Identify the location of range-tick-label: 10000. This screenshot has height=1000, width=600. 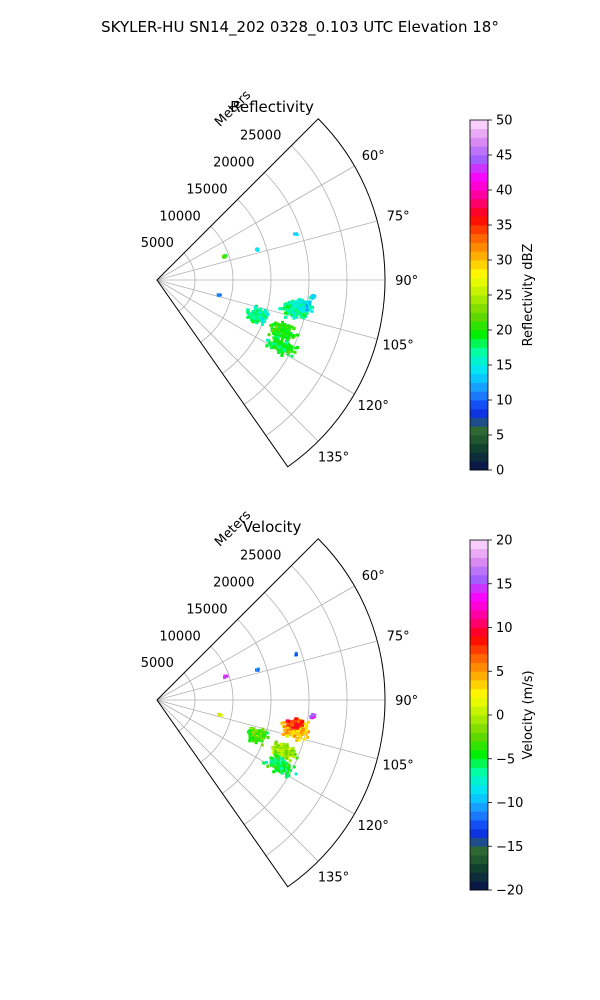
(179, 216).